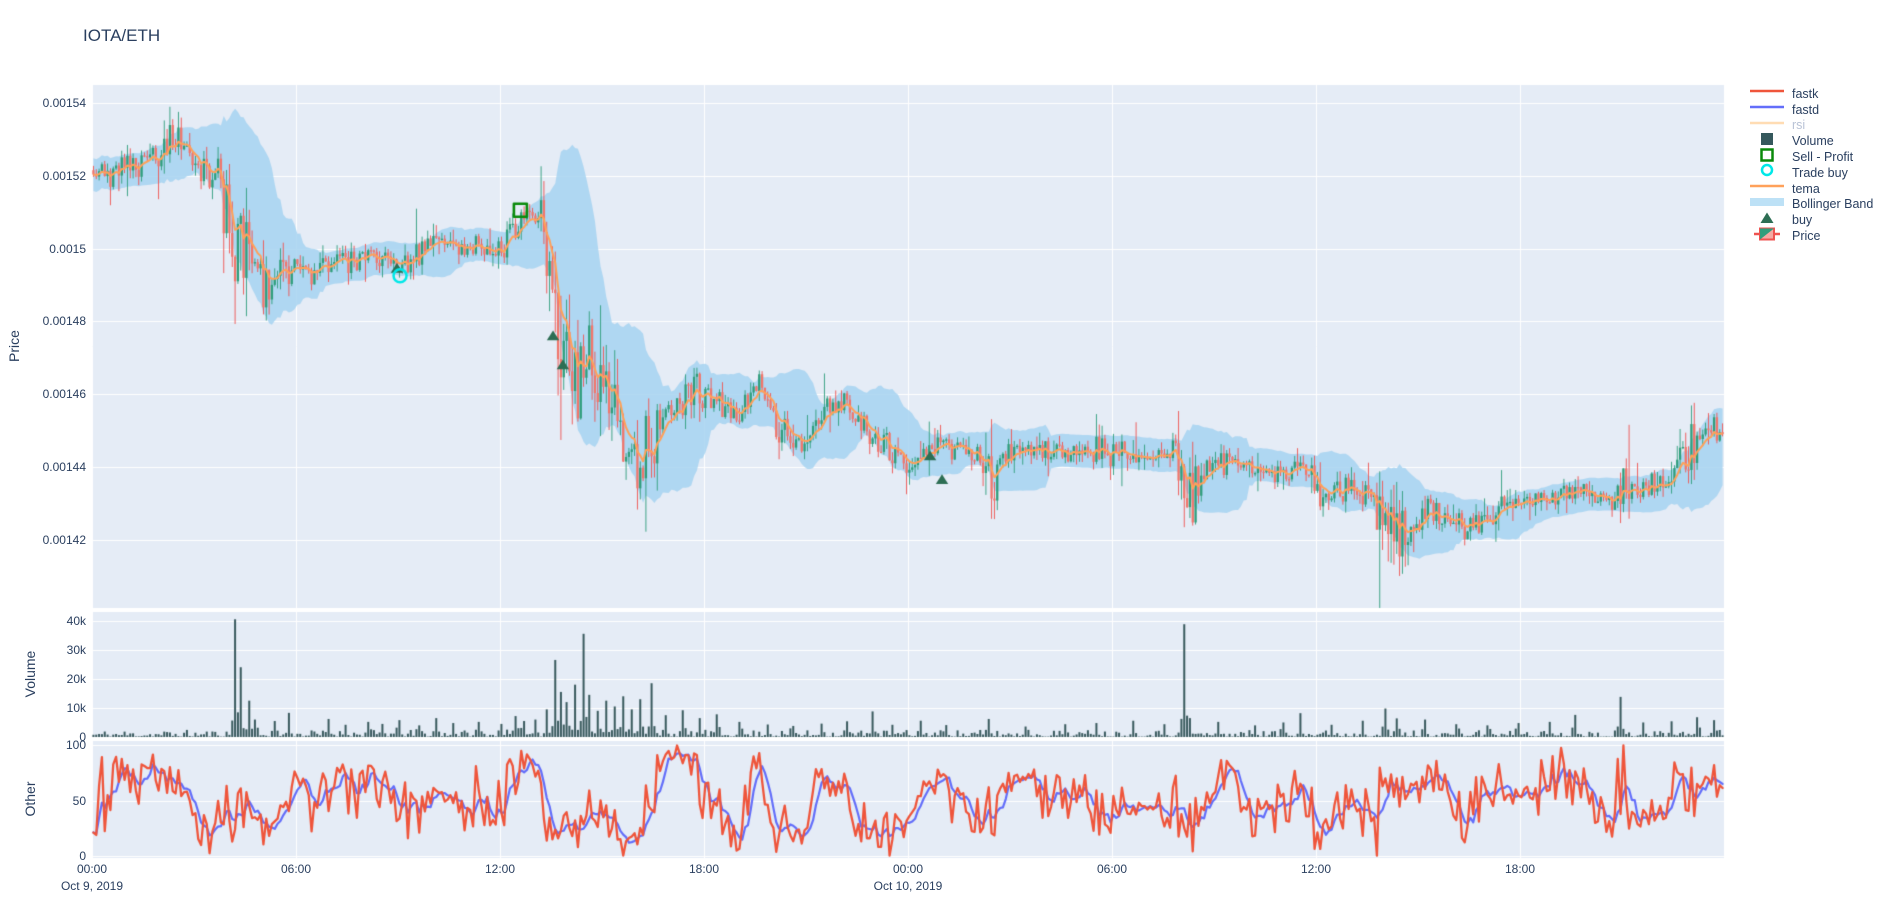  I want to click on trade-buy-swatch-icon, so click(1767, 172).